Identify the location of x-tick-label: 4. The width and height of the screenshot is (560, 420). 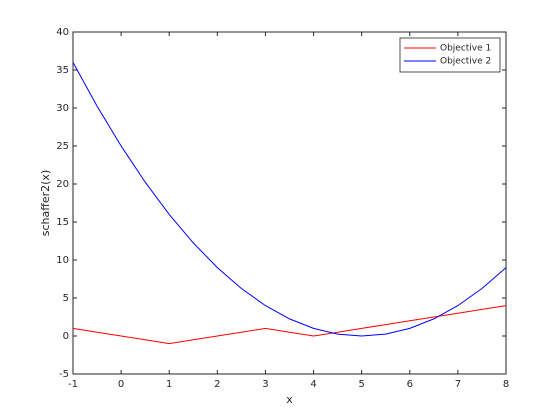
(313, 384).